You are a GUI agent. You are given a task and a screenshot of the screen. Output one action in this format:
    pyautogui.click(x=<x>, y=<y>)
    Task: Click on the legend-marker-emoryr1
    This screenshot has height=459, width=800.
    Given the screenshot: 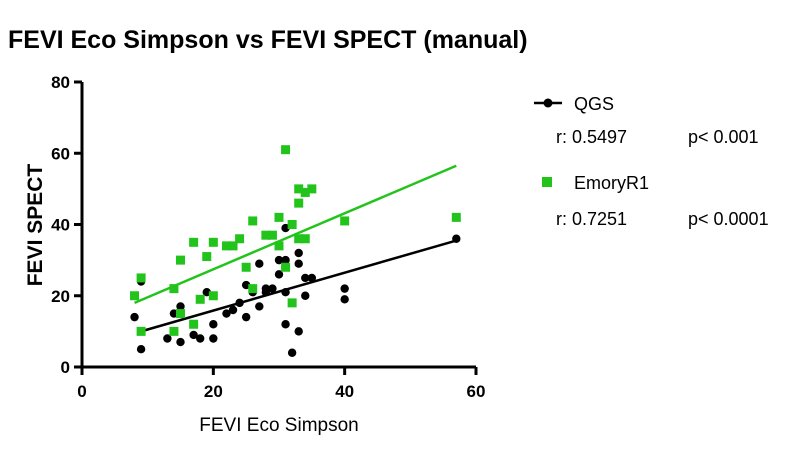 What is the action you would take?
    pyautogui.click(x=547, y=182)
    